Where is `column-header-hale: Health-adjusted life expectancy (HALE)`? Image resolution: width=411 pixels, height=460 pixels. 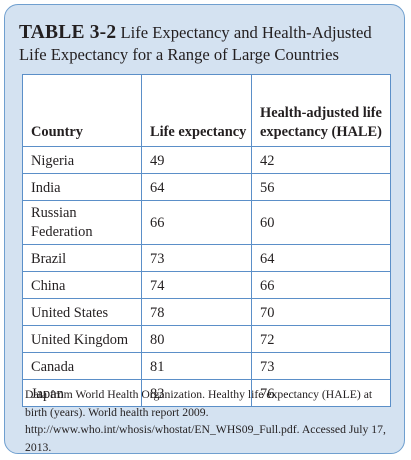 column-header-hale: Health-adjusted life expectancy (HALE) is located at coordinates (321, 110).